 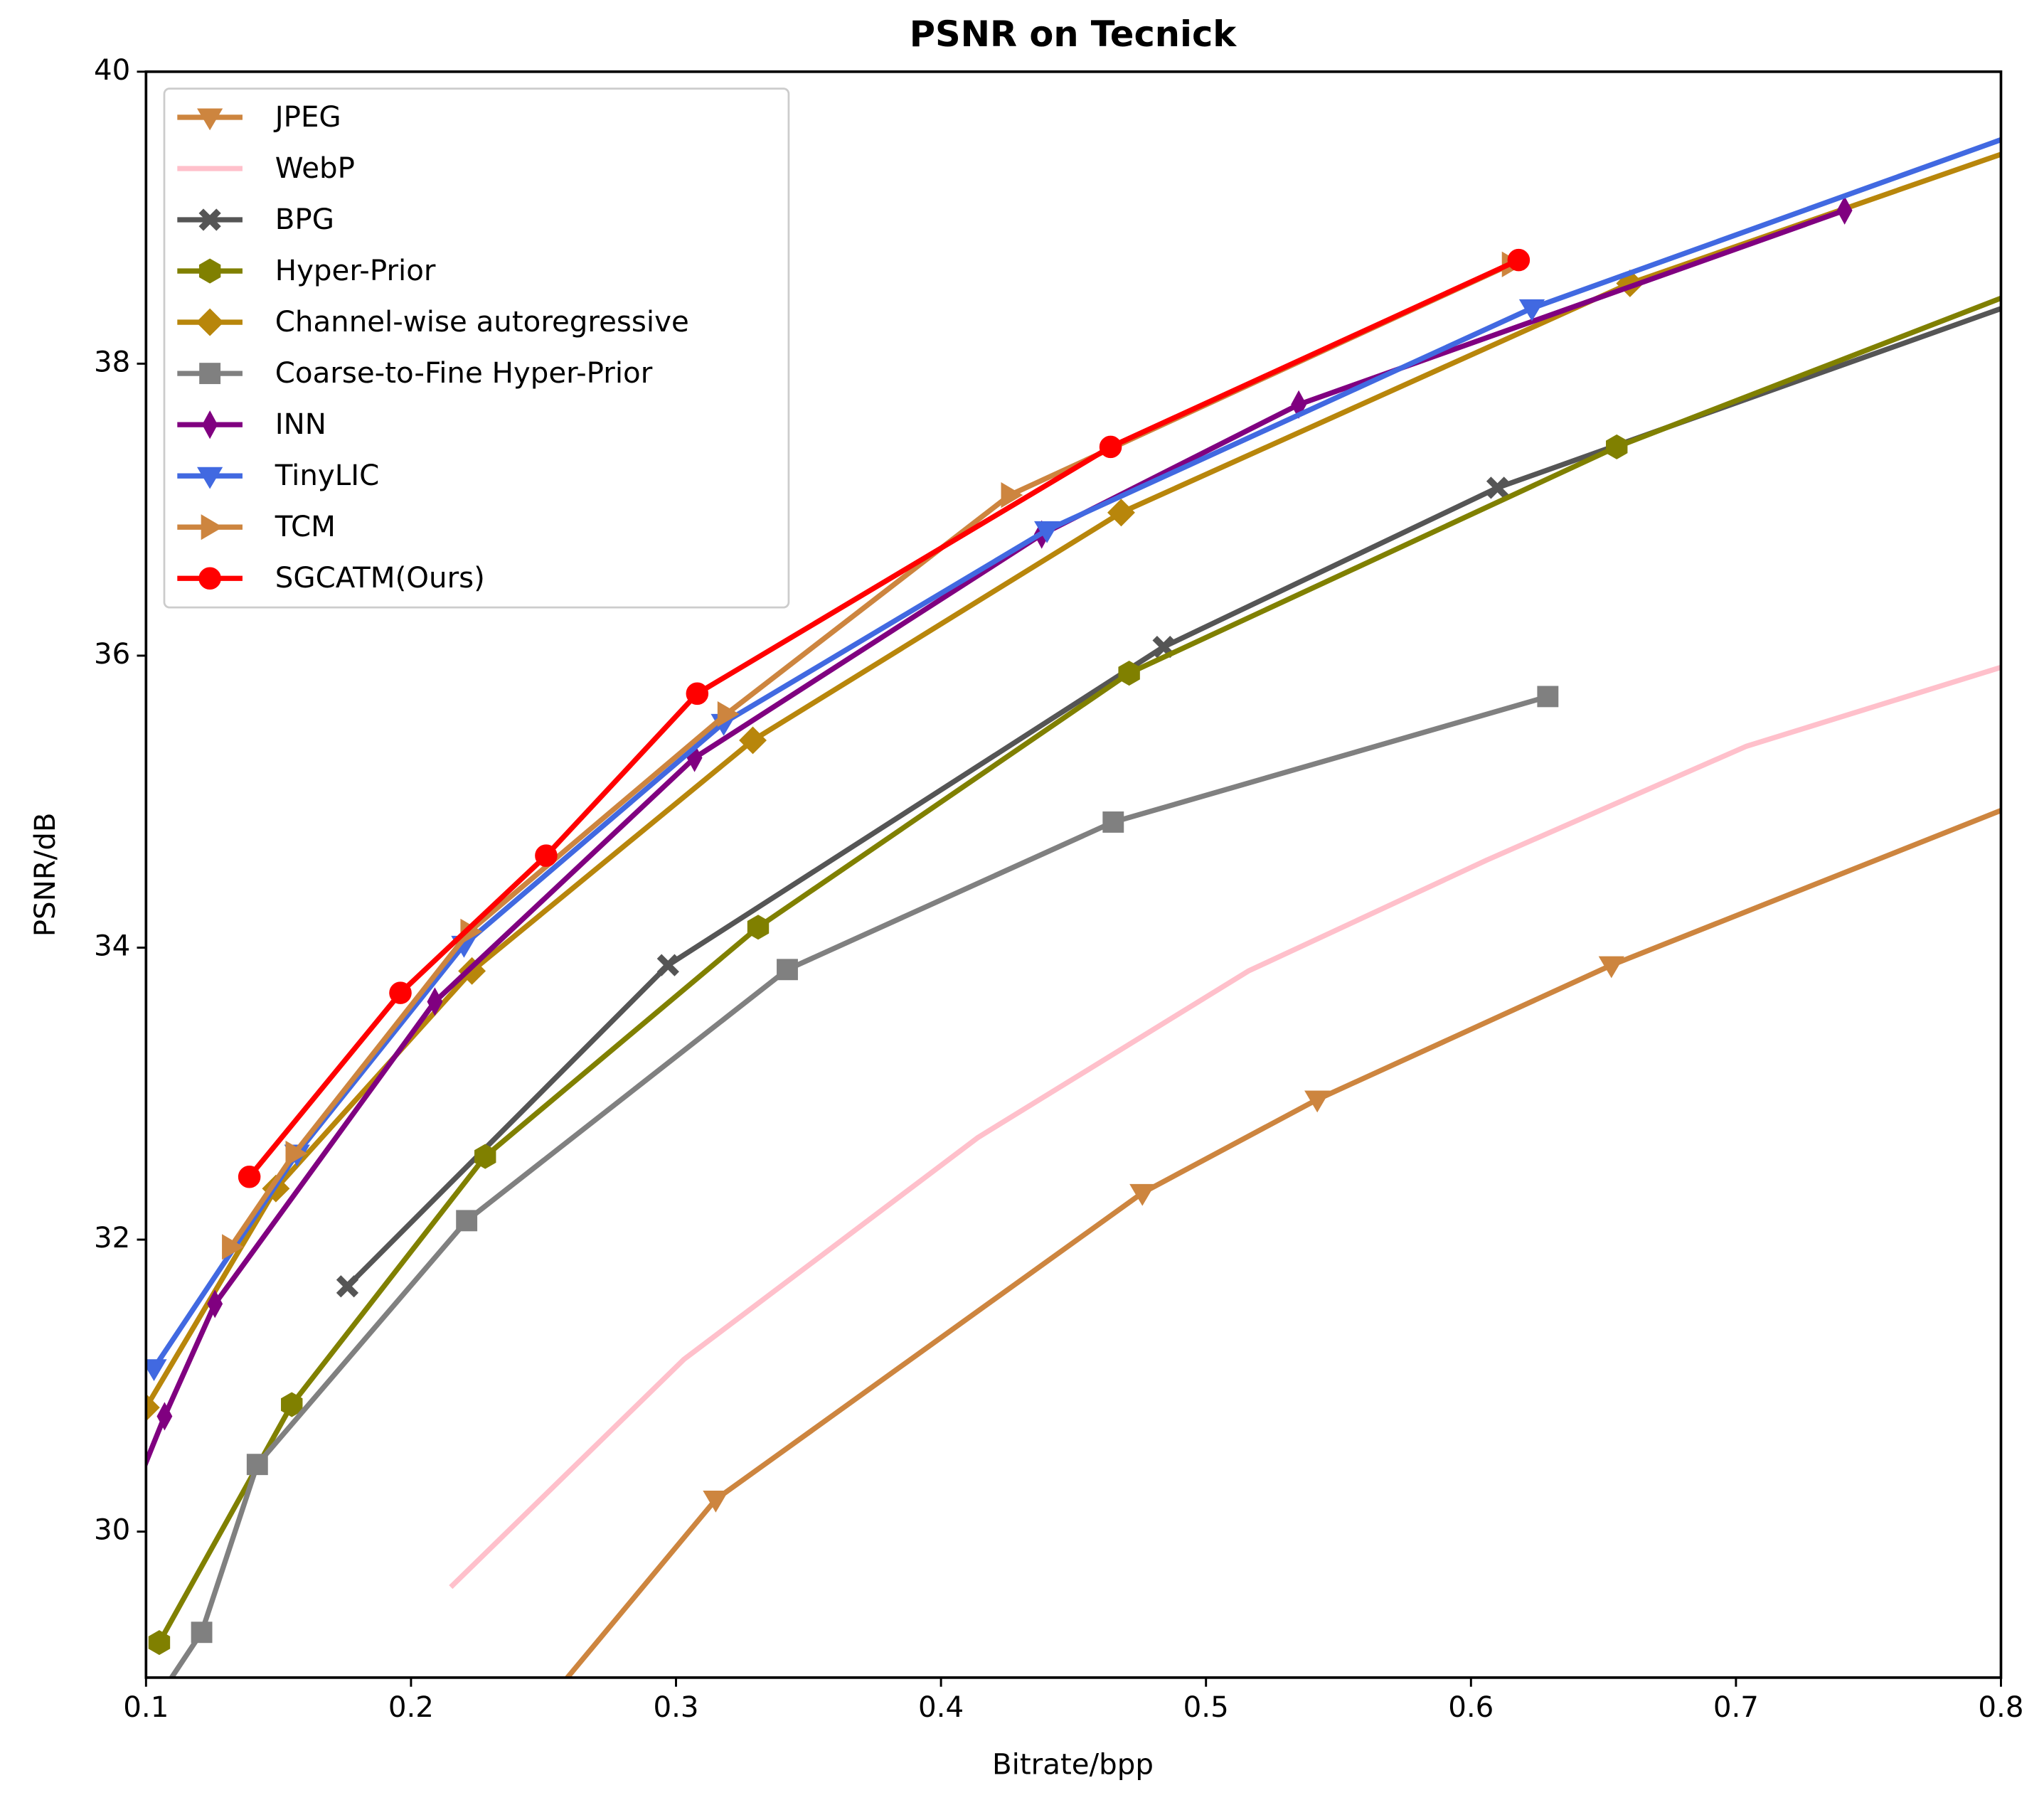 I want to click on y-tick-label: 30, so click(x=112, y=1530).